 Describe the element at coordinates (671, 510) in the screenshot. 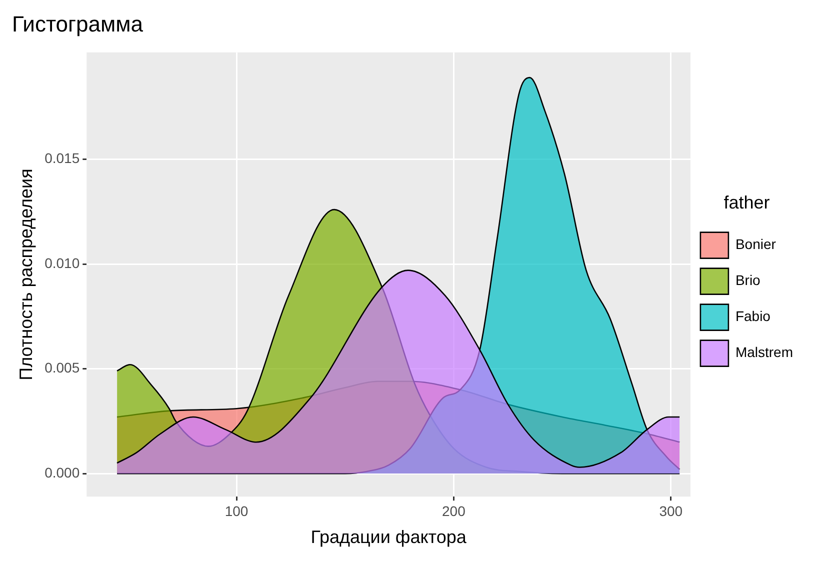

I see `x-tick-label: 300` at that location.